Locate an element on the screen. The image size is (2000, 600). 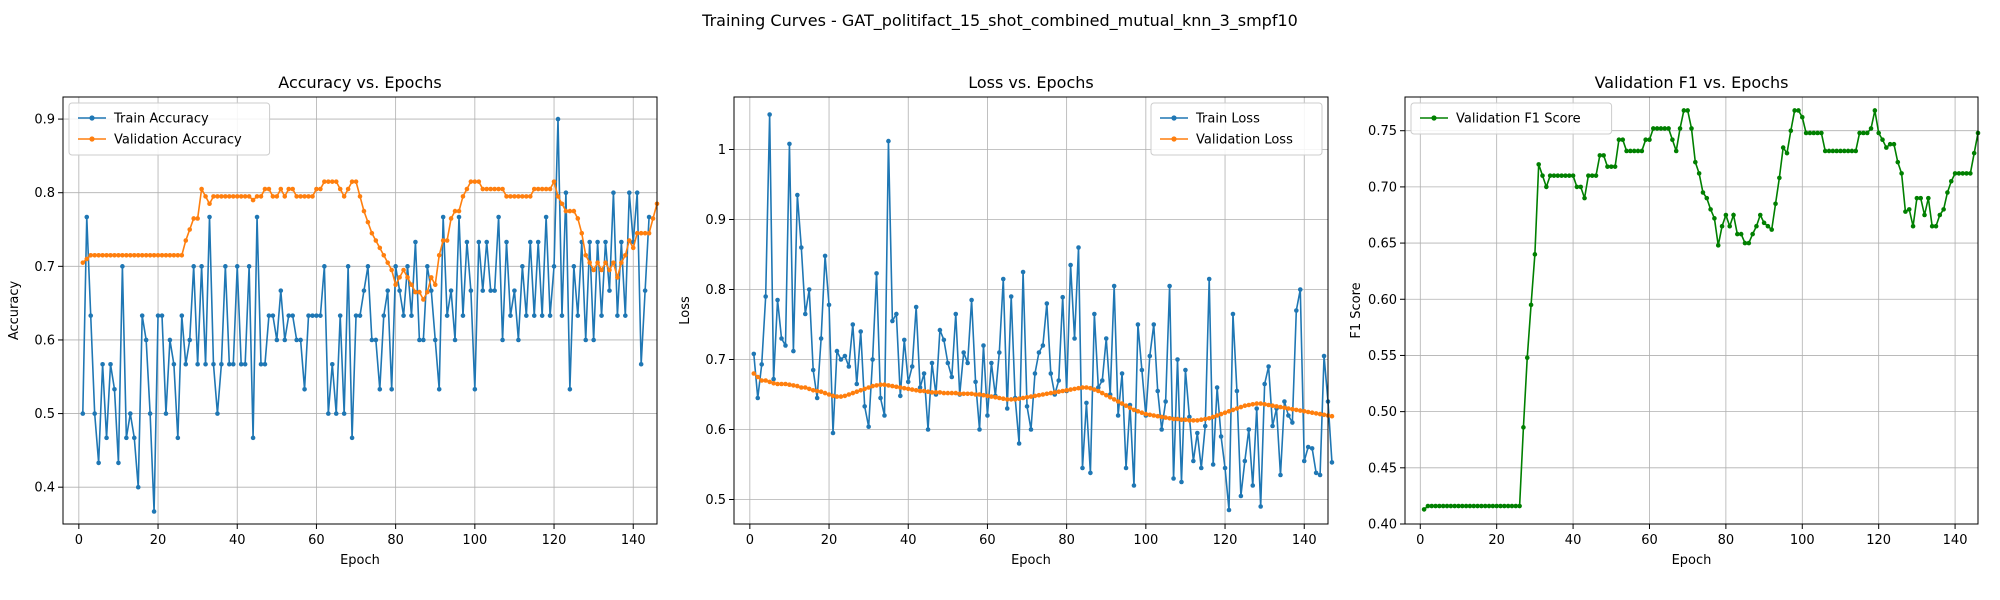
series-validation-accuracy is located at coordinates (370, 240).